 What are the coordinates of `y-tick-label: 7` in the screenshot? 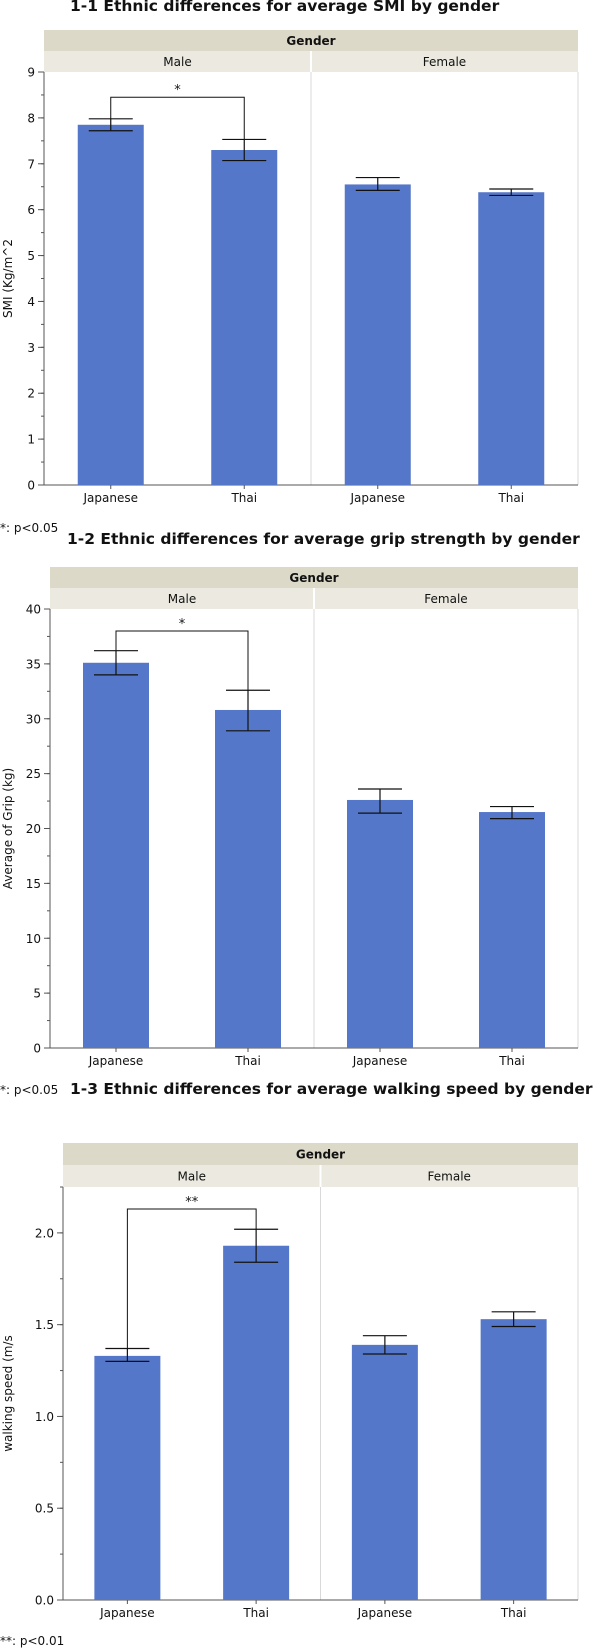 It's located at (31, 164).